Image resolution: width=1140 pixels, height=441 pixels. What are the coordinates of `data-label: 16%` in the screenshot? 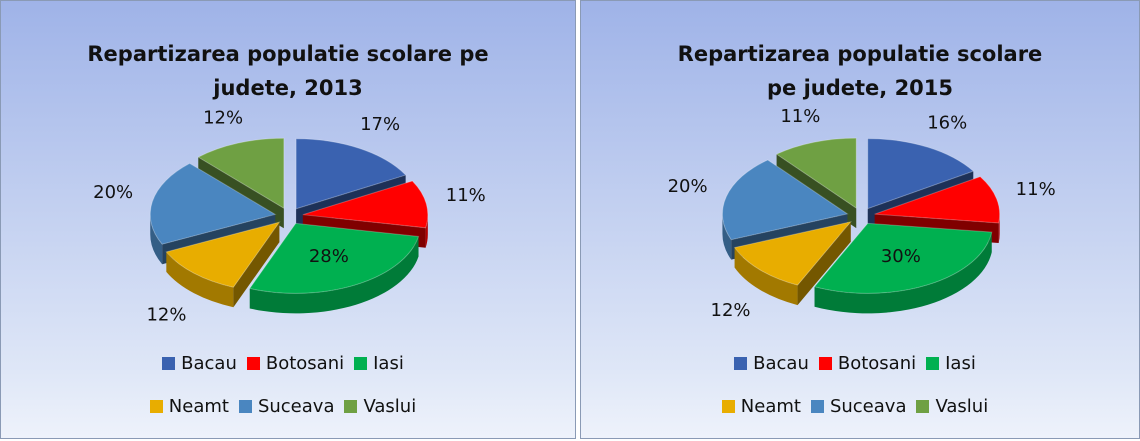 It's located at (947, 123).